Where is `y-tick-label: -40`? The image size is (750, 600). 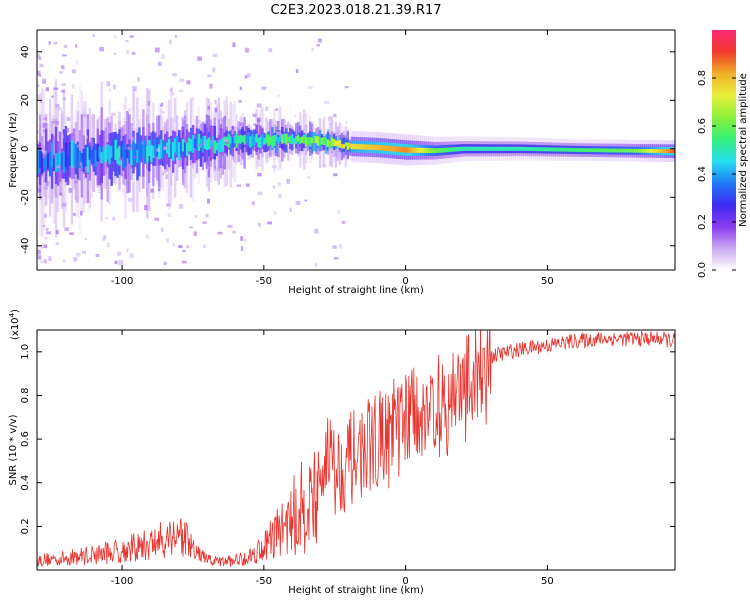 y-tick-label: -40 is located at coordinates (25, 246).